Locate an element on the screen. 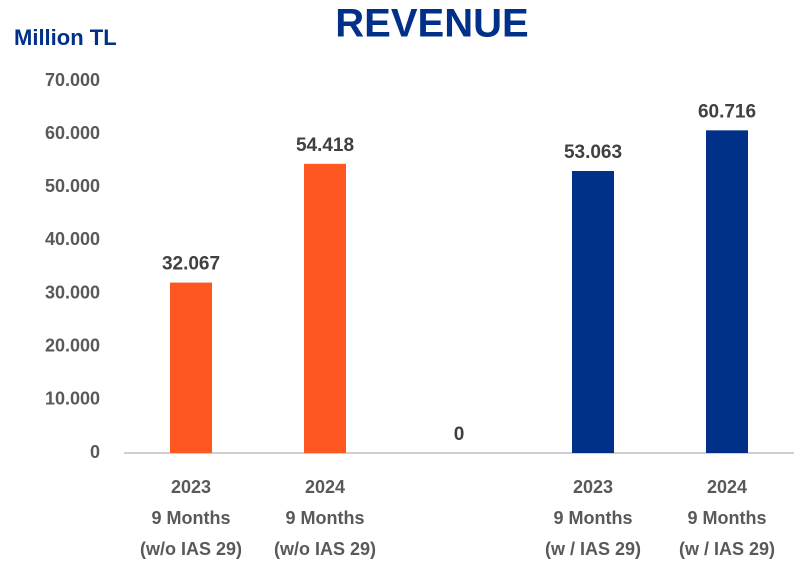 This screenshot has height=562, width=795. y-tick-label: 40.000 is located at coordinates (72, 239).